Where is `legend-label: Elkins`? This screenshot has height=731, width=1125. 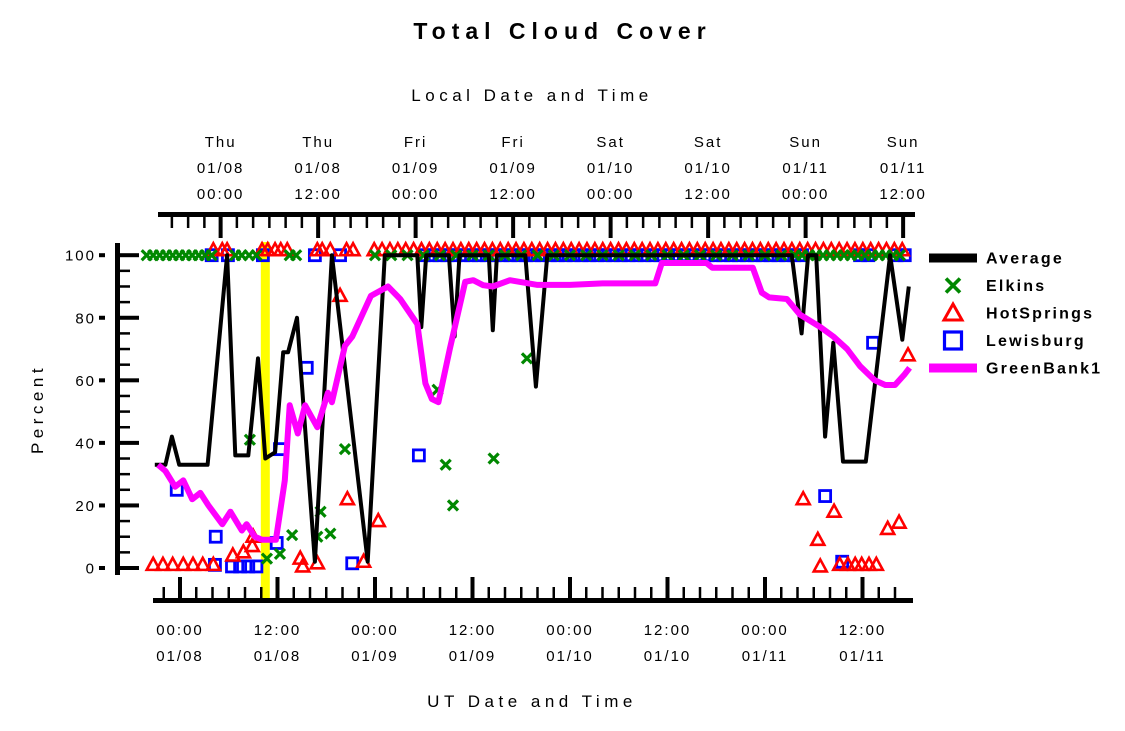
legend-label: Elkins is located at coordinates (1016, 286).